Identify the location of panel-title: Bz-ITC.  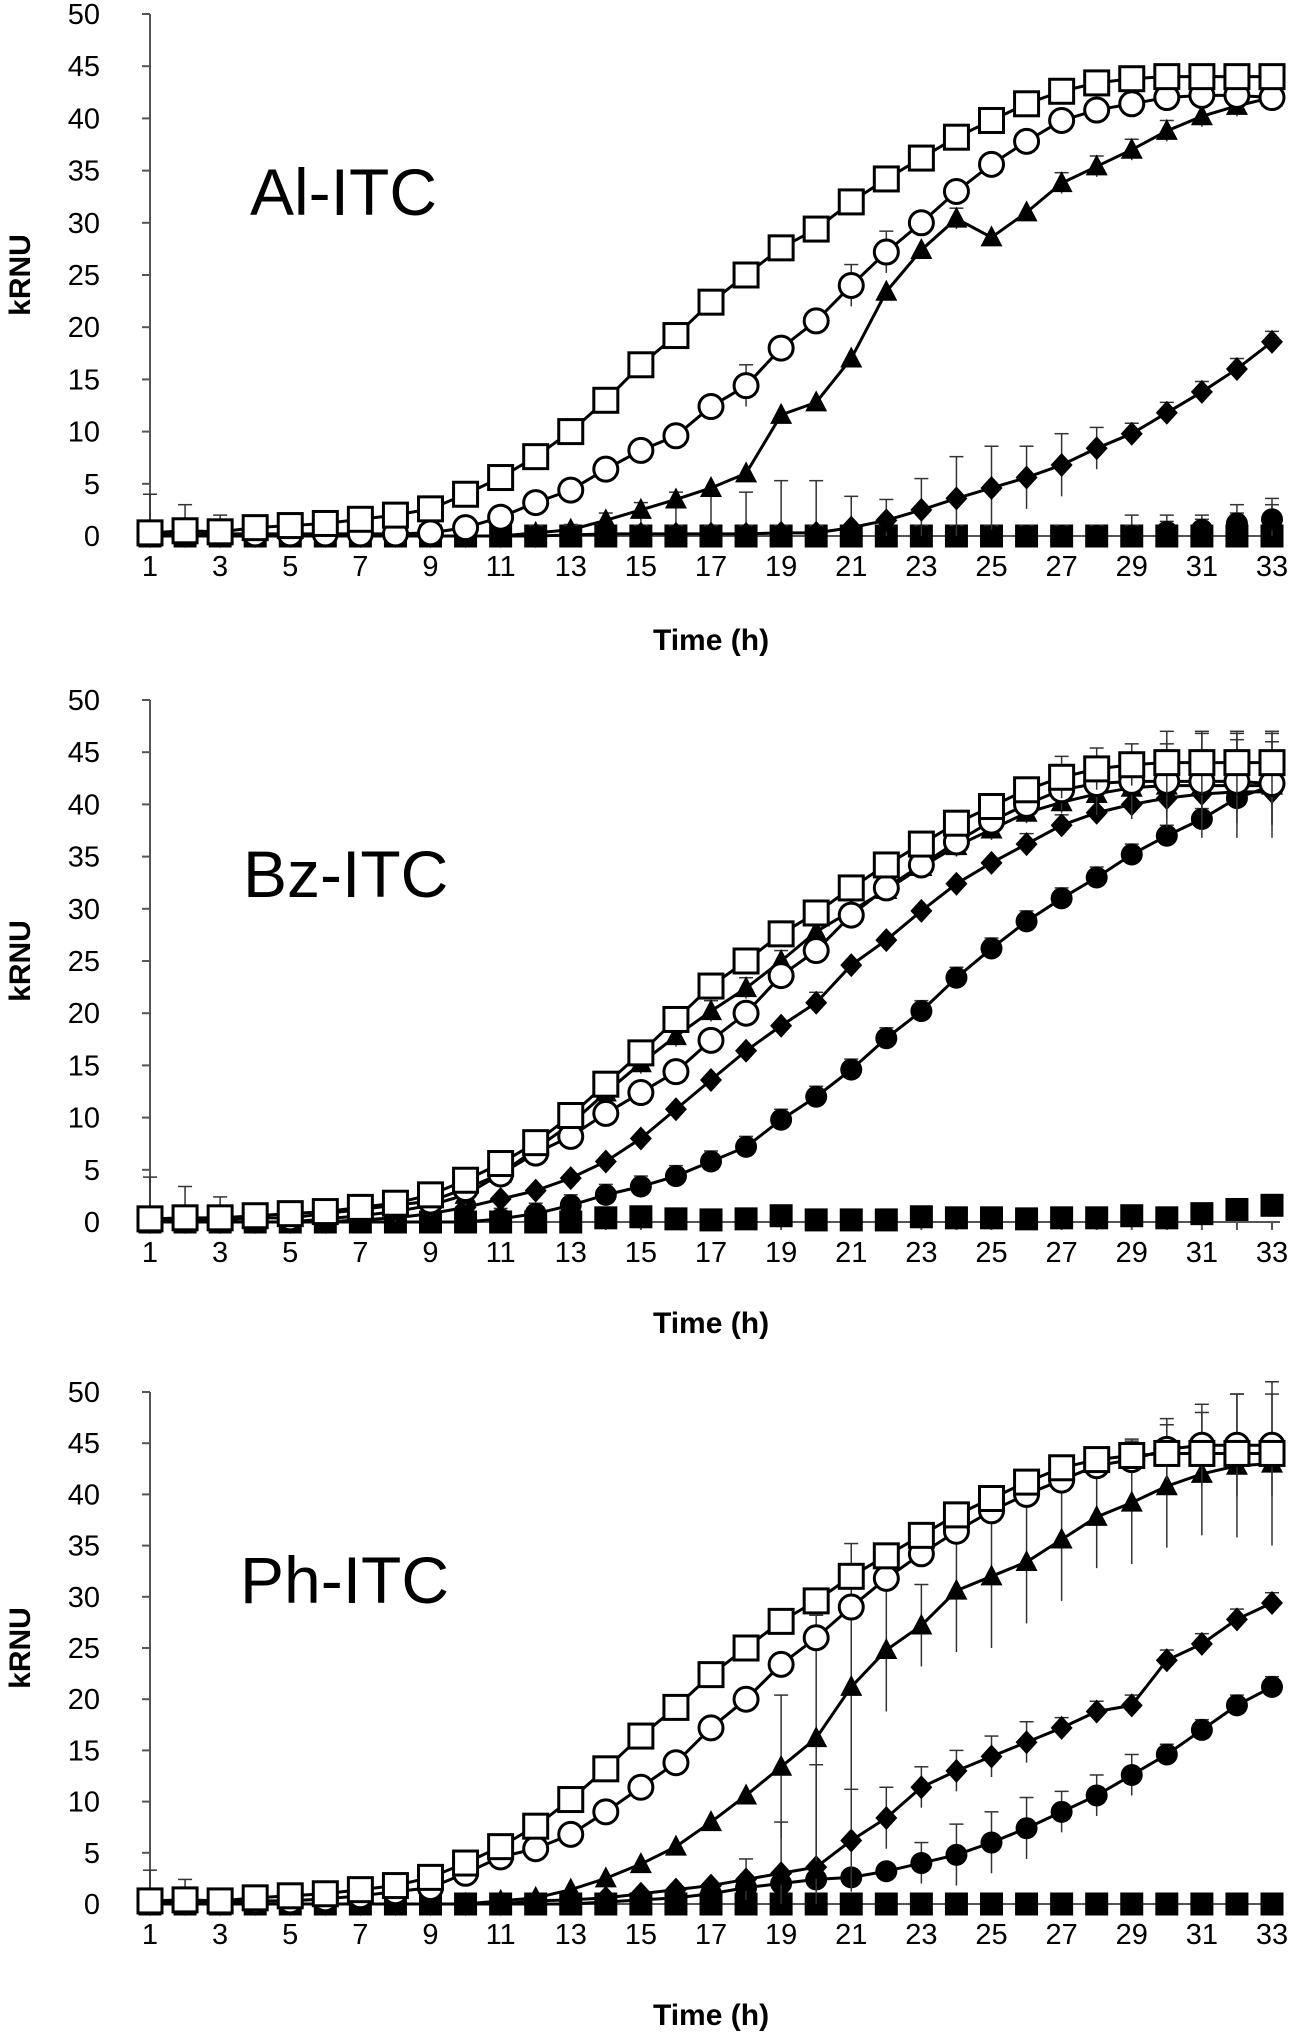
(345, 874).